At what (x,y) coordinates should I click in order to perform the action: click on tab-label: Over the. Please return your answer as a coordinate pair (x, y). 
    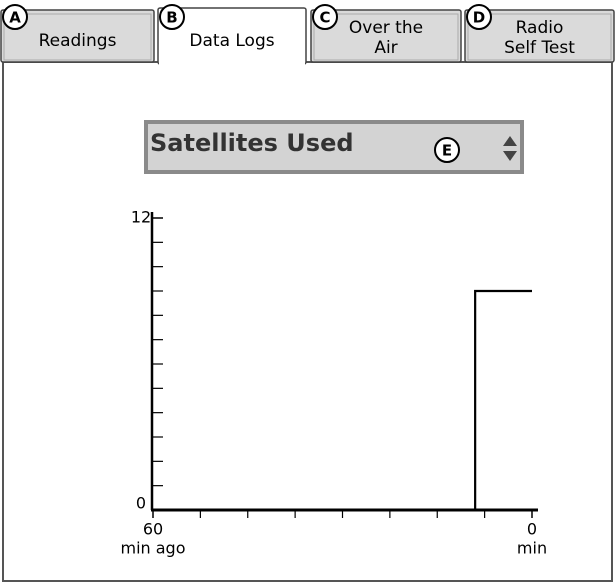
    Looking at the image, I should click on (386, 28).